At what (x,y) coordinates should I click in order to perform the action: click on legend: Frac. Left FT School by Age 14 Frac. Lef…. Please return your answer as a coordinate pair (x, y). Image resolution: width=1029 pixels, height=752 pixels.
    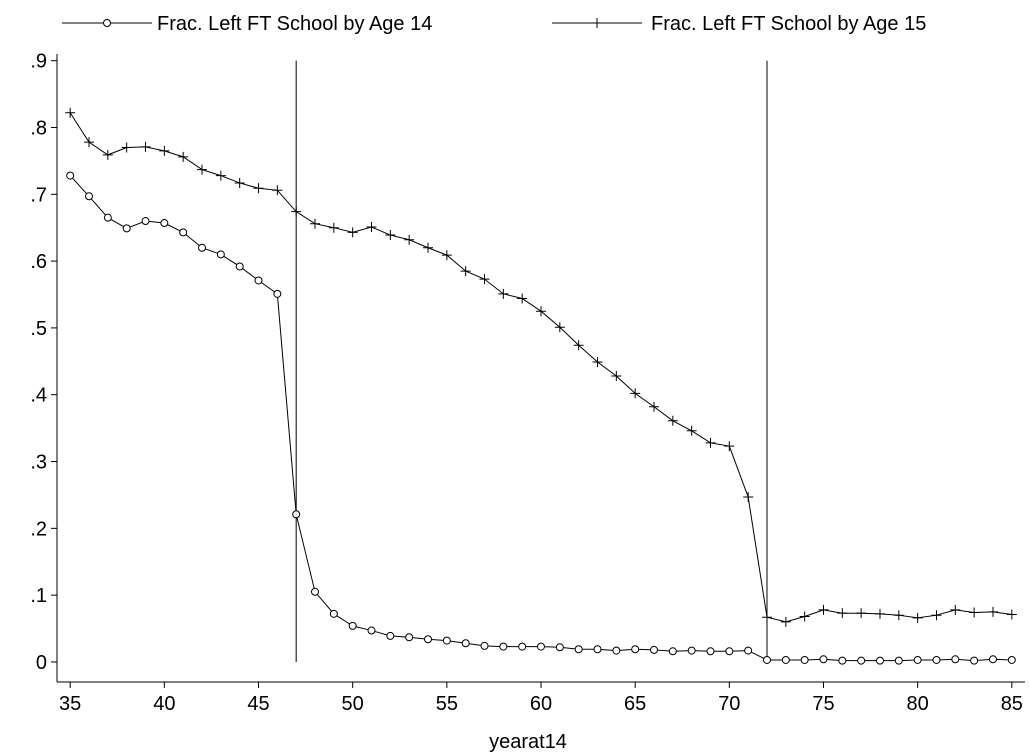
    Looking at the image, I should click on (494, 24).